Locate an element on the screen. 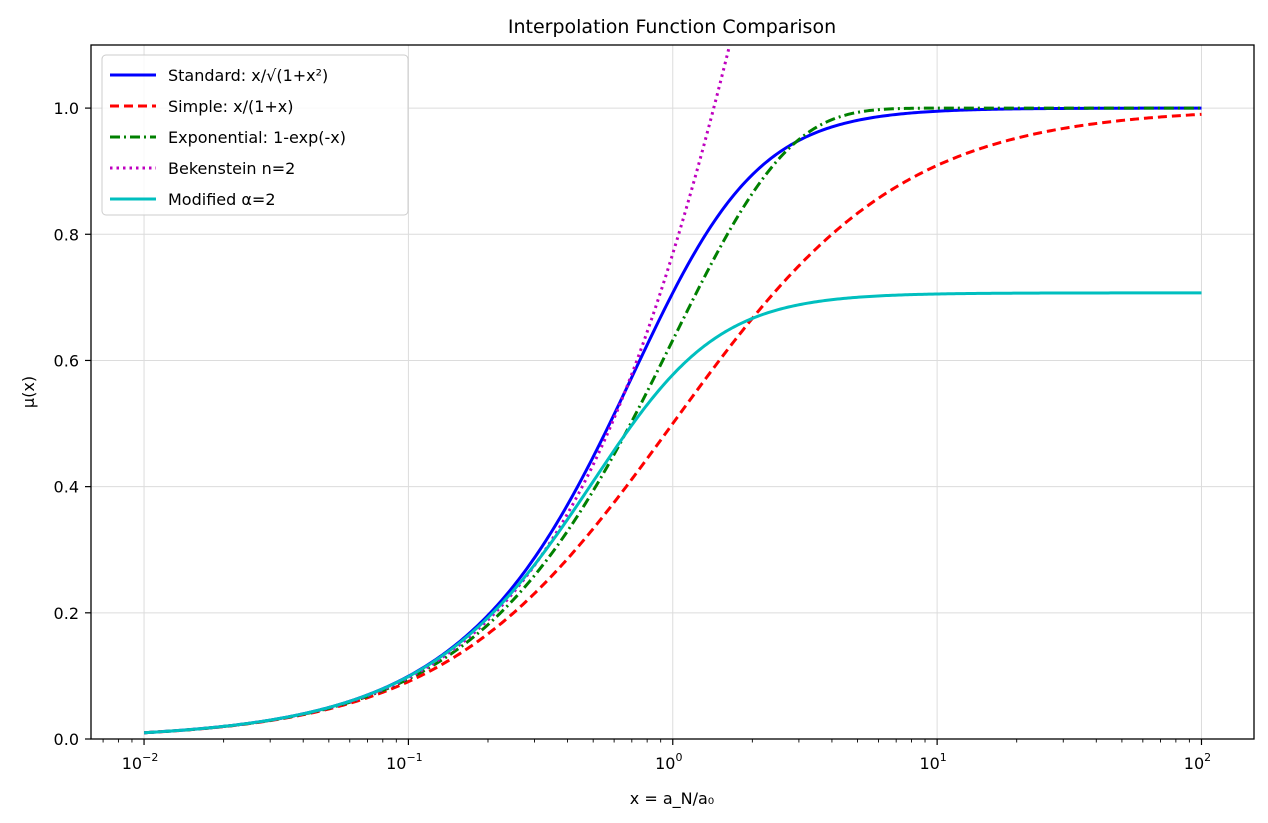  legend-label-standard: Standard: x/√(1+x²) is located at coordinates (248, 75).